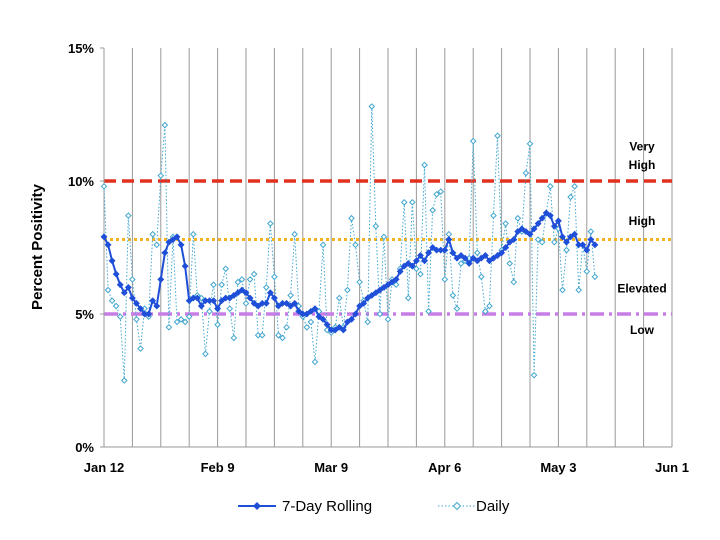 This screenshot has width=720, height=540. Describe the element at coordinates (641, 289) in the screenshot. I see `level-label: Elevated` at that location.